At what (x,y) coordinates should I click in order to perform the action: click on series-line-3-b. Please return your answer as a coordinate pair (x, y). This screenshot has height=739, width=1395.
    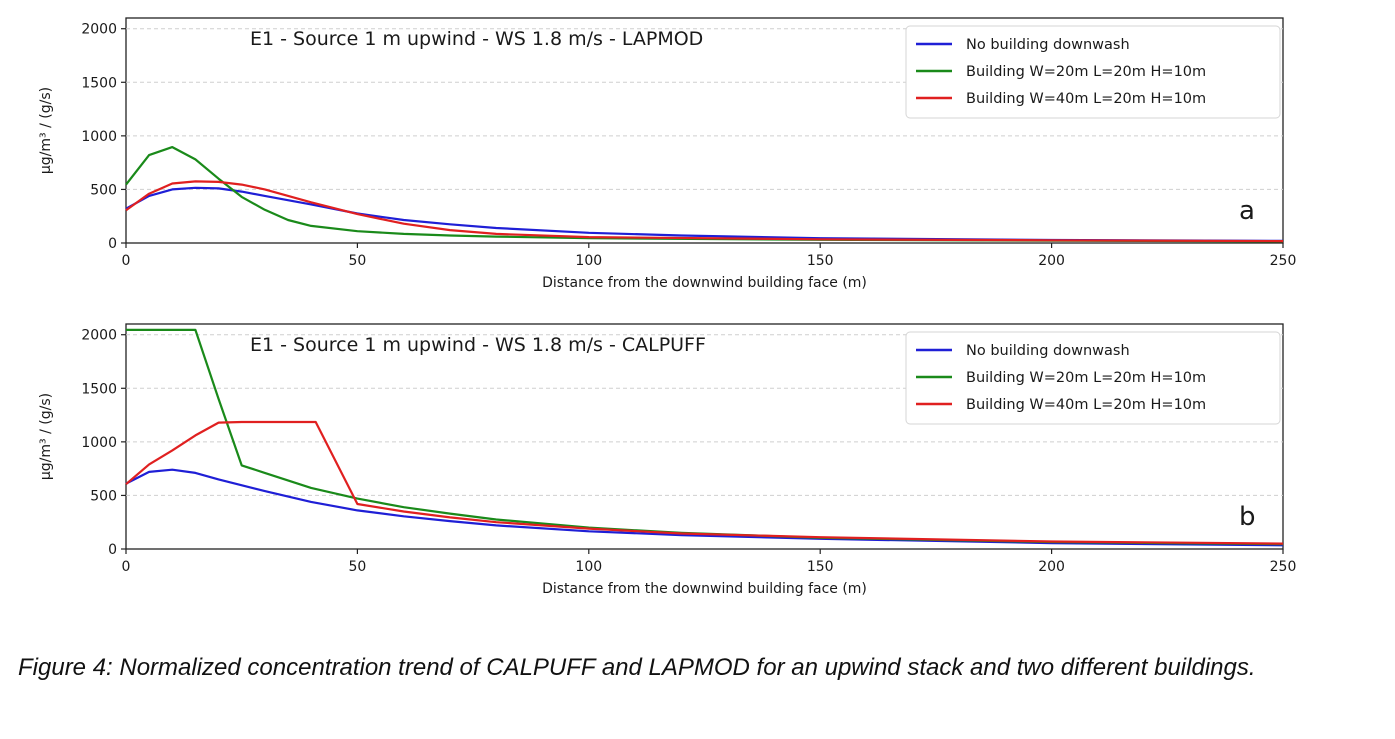
    Looking at the image, I should click on (704, 482).